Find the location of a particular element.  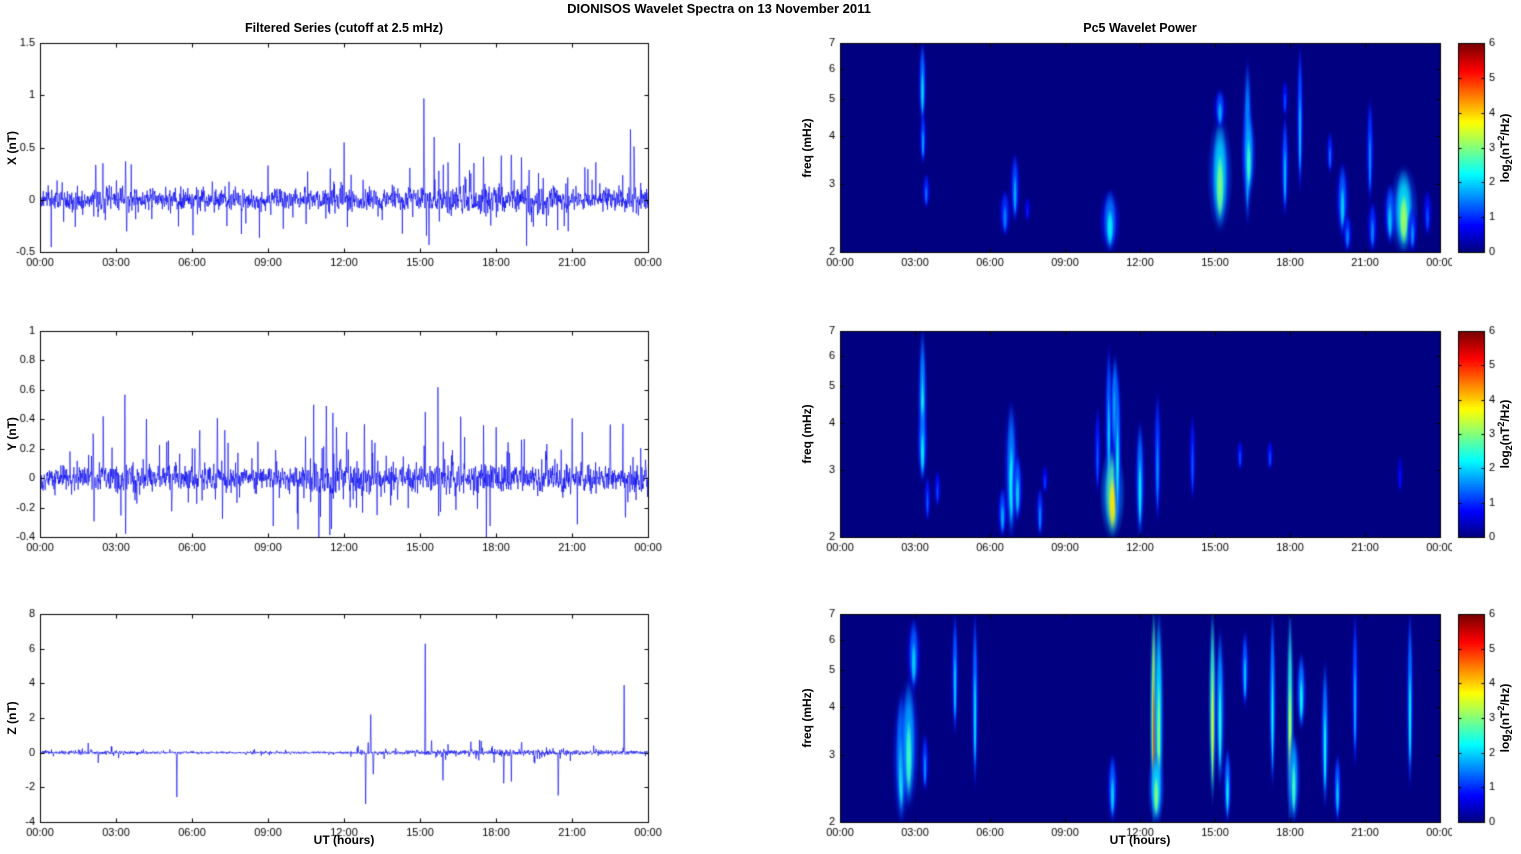

x-series-plot is located at coordinates (336, 155).